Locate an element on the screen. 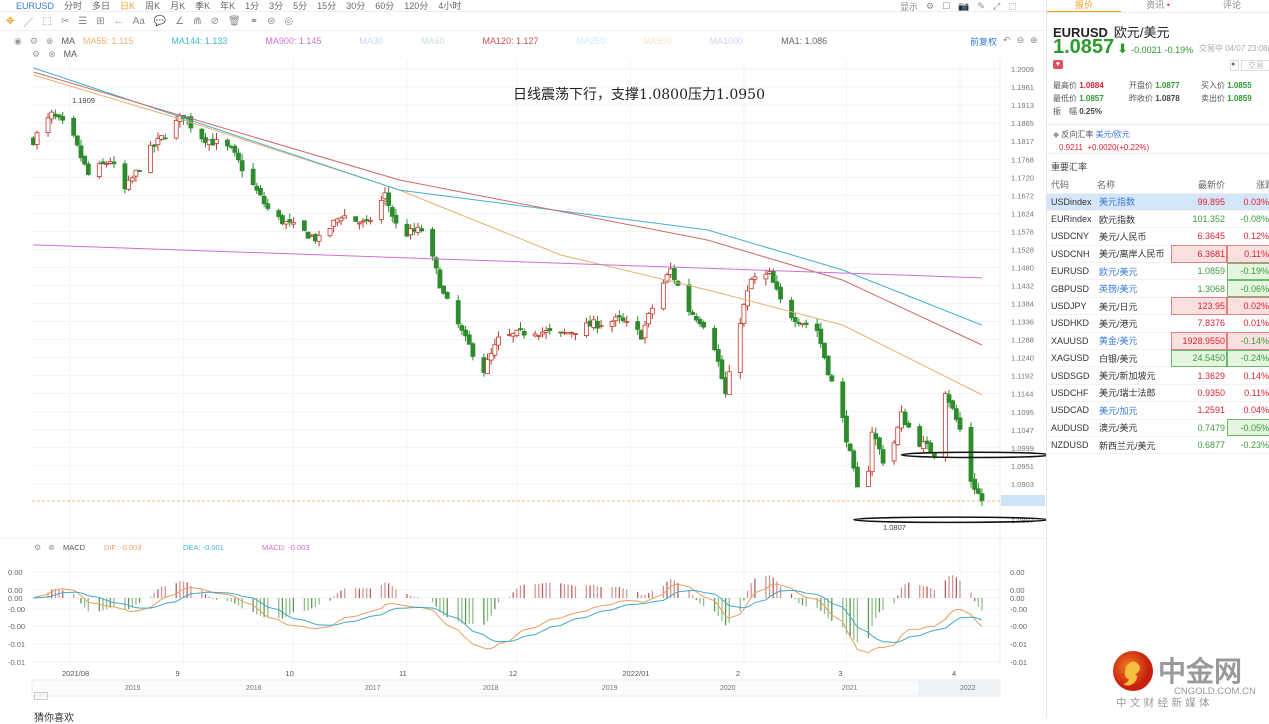 Image resolution: width=1269 pixels, height=724 pixels. period-3: 周K is located at coordinates (153, 6).